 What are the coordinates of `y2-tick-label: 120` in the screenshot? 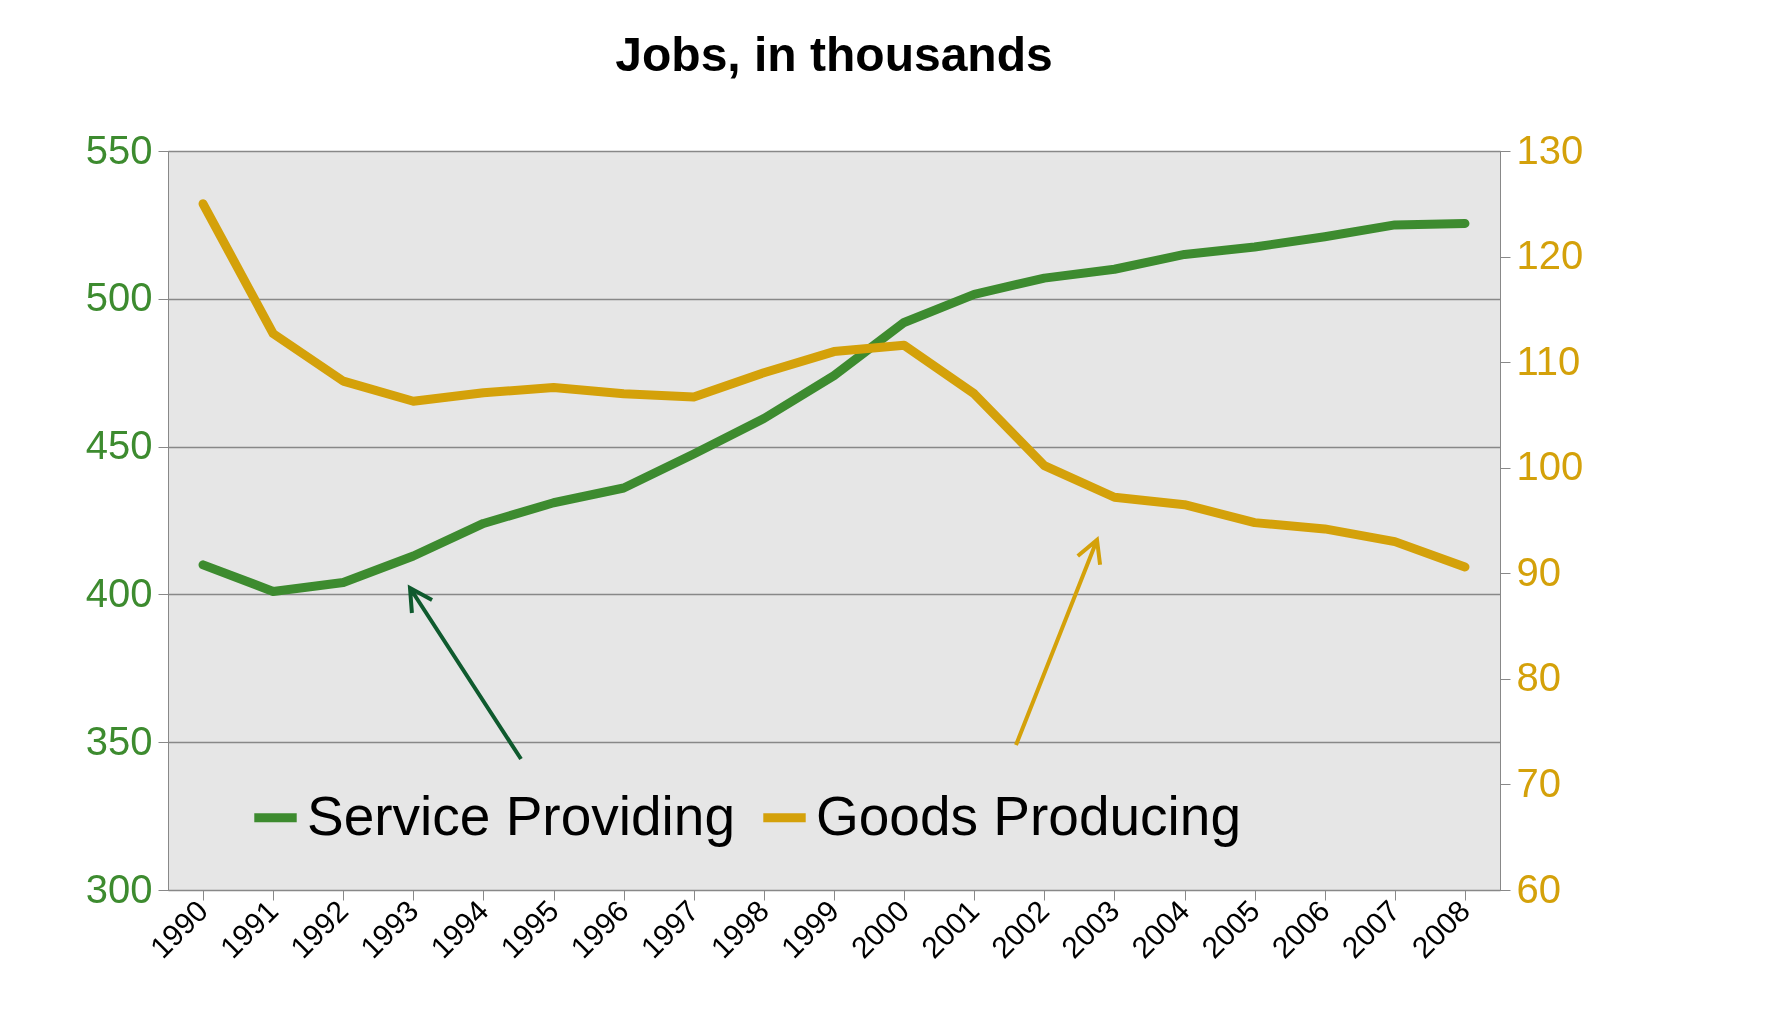 It's located at (1550, 255).